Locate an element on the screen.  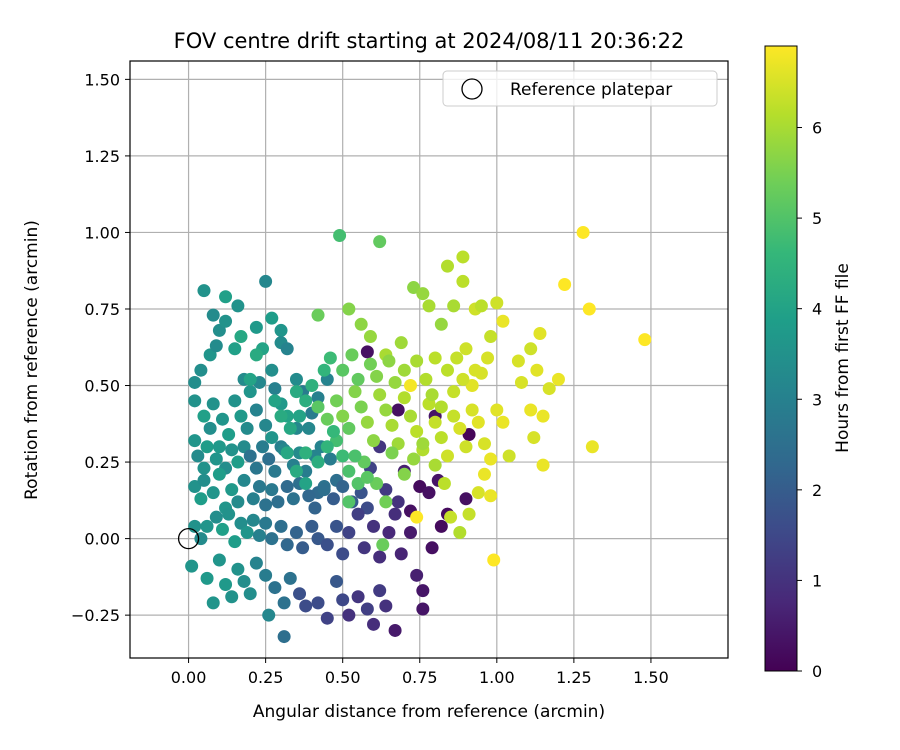
legend-label: Reference platepar is located at coordinates (591, 90).